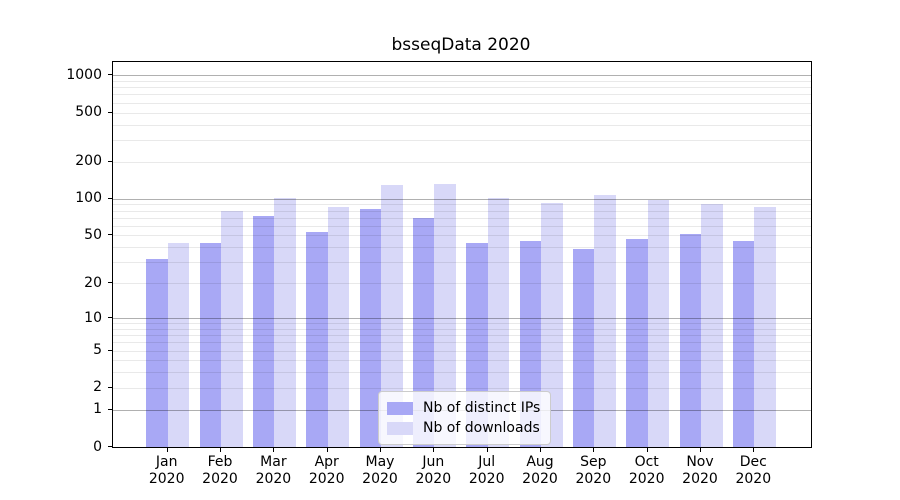 This screenshot has width=900, height=500. Describe the element at coordinates (84, 74) in the screenshot. I see `y-axis-tick-label: 1000` at that location.